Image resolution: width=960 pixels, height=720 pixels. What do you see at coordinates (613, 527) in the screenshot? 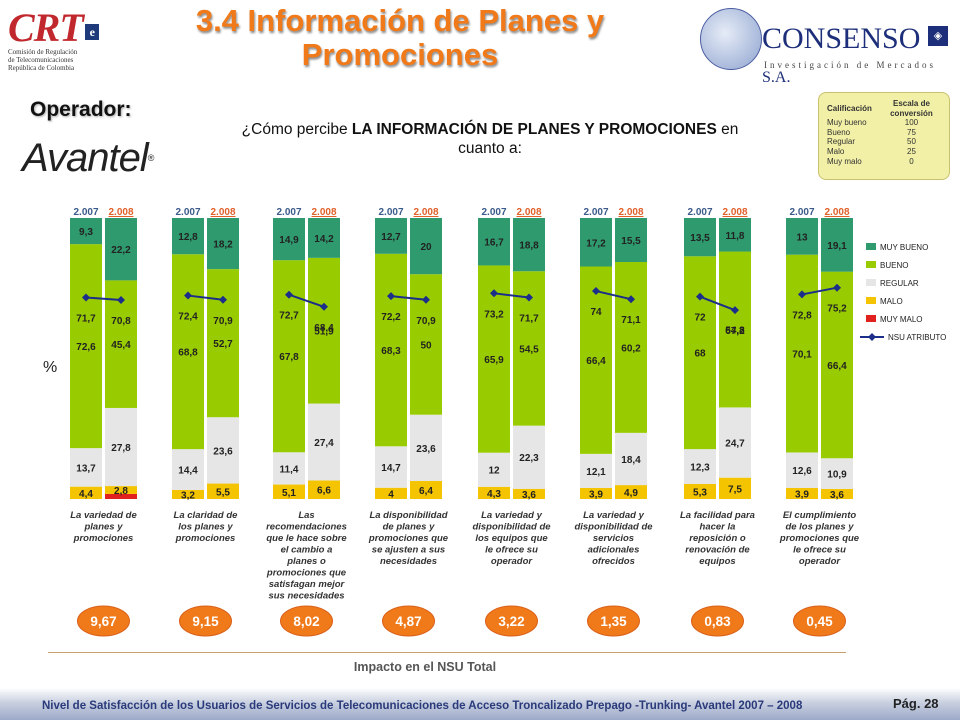
I see `category-label-line: disponibilidad de` at bounding box center [613, 527].